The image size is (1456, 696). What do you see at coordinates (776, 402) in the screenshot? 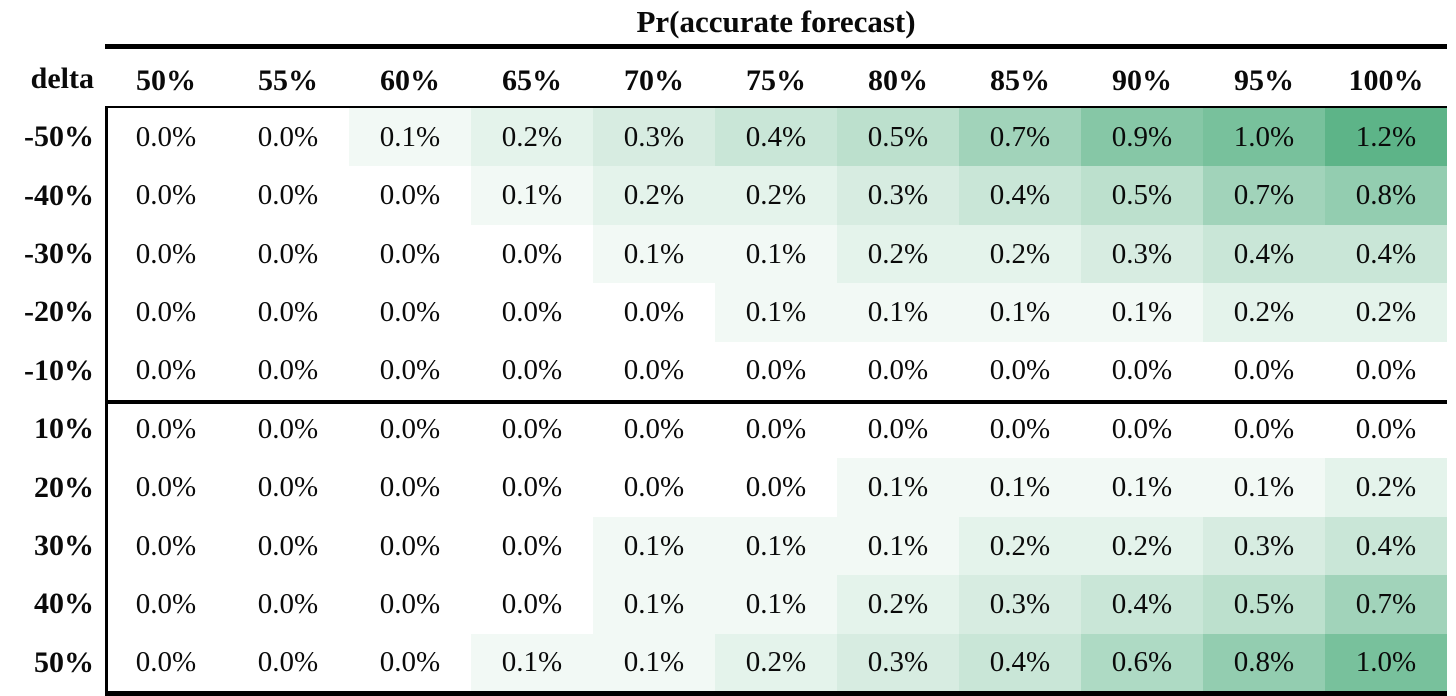
I see `grid-separator-line` at bounding box center [776, 402].